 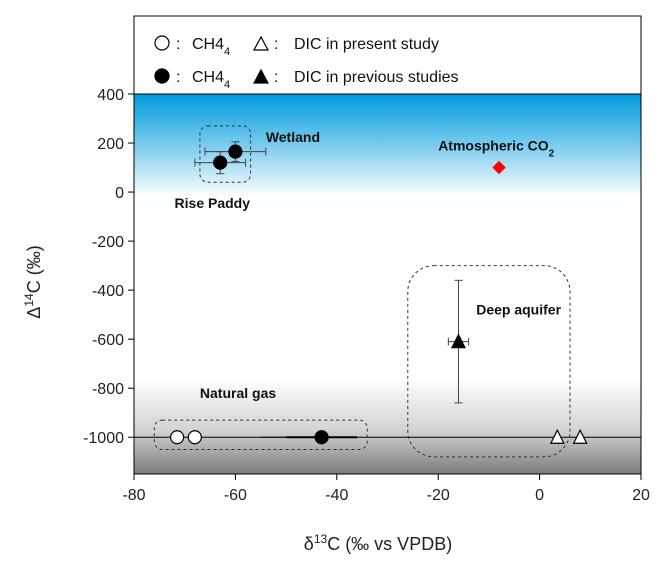 I want to click on y-axis: 400 200 0 -200 -400 -600 -800 -1000, so click(x=108, y=267).